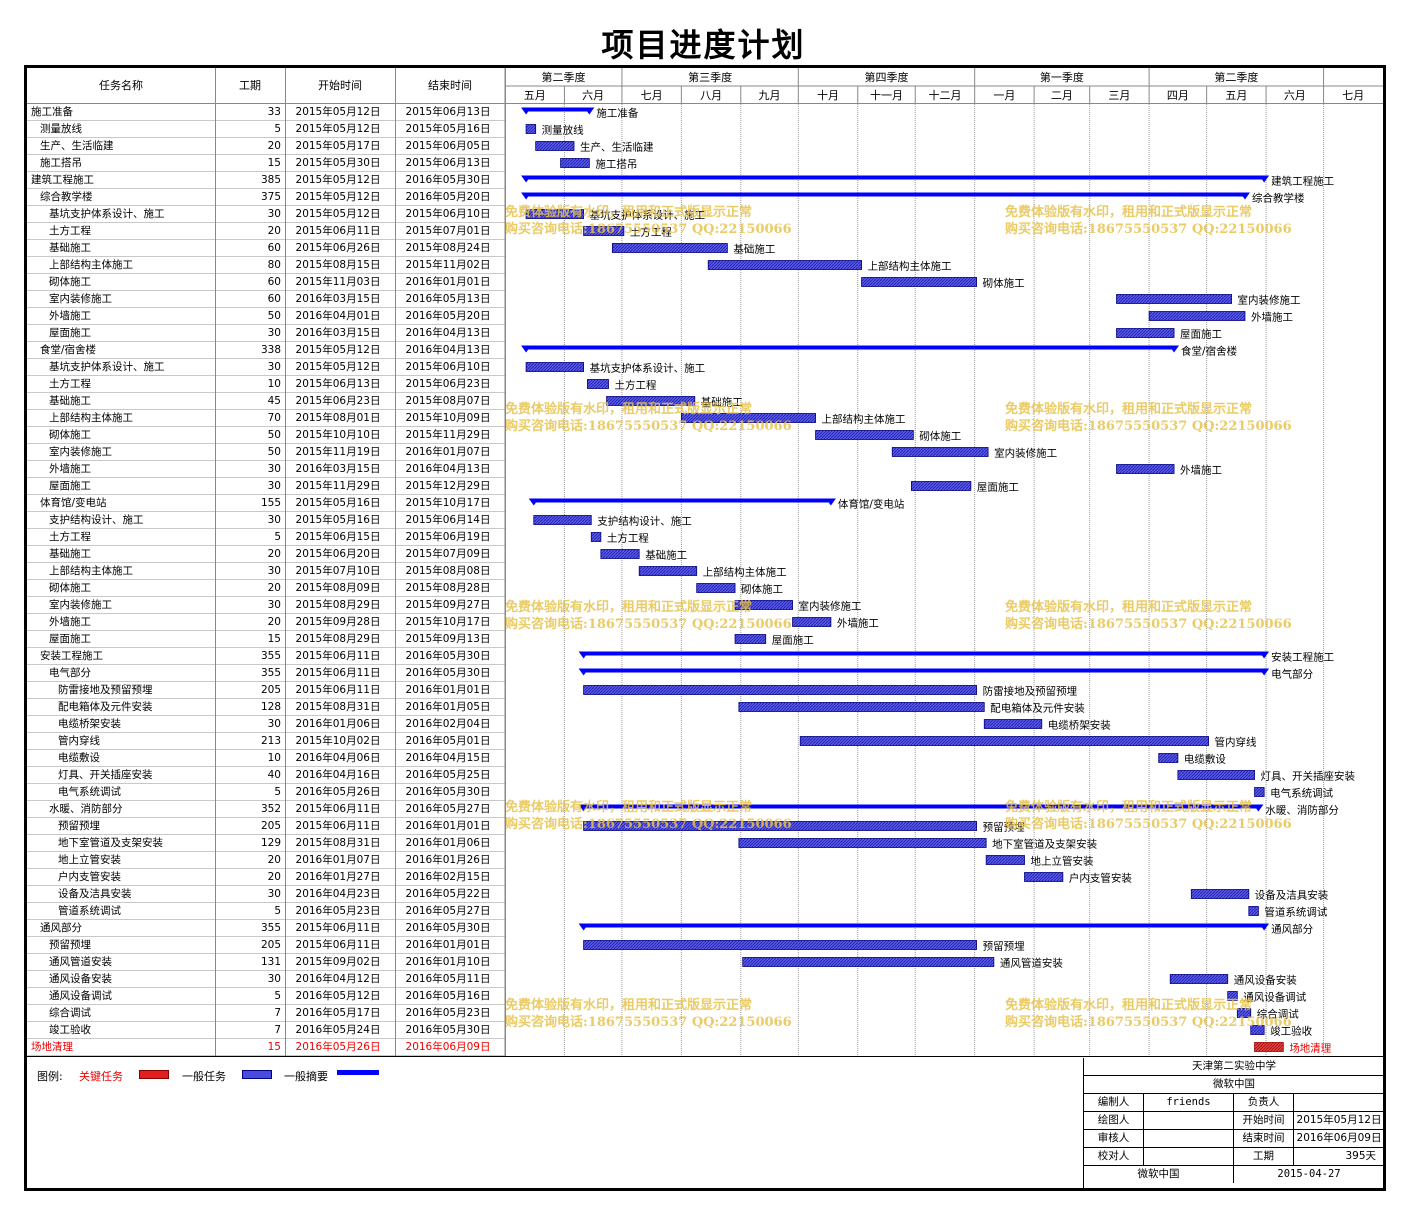 Image resolution: width=1407 pixels, height=1211 pixels. What do you see at coordinates (338, 605) in the screenshot?
I see `task-start: 2015年08月29日` at bounding box center [338, 605].